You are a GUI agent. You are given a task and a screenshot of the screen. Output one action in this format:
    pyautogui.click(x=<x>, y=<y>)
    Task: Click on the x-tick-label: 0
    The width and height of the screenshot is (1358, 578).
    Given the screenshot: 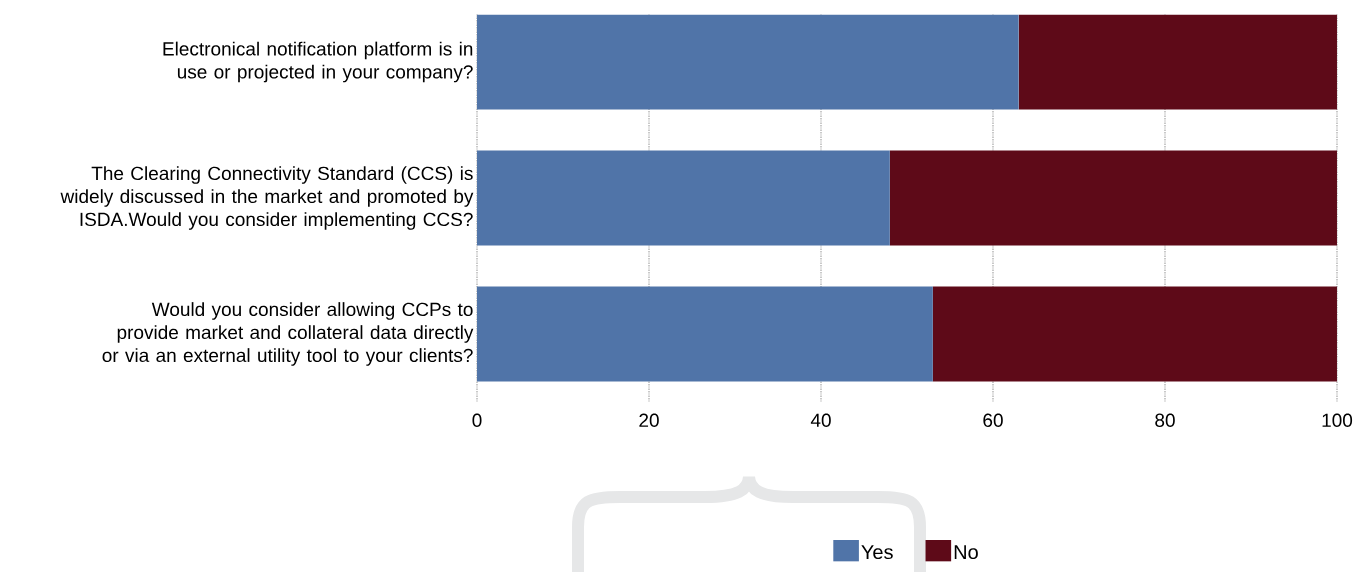 What is the action you would take?
    pyautogui.click(x=477, y=420)
    